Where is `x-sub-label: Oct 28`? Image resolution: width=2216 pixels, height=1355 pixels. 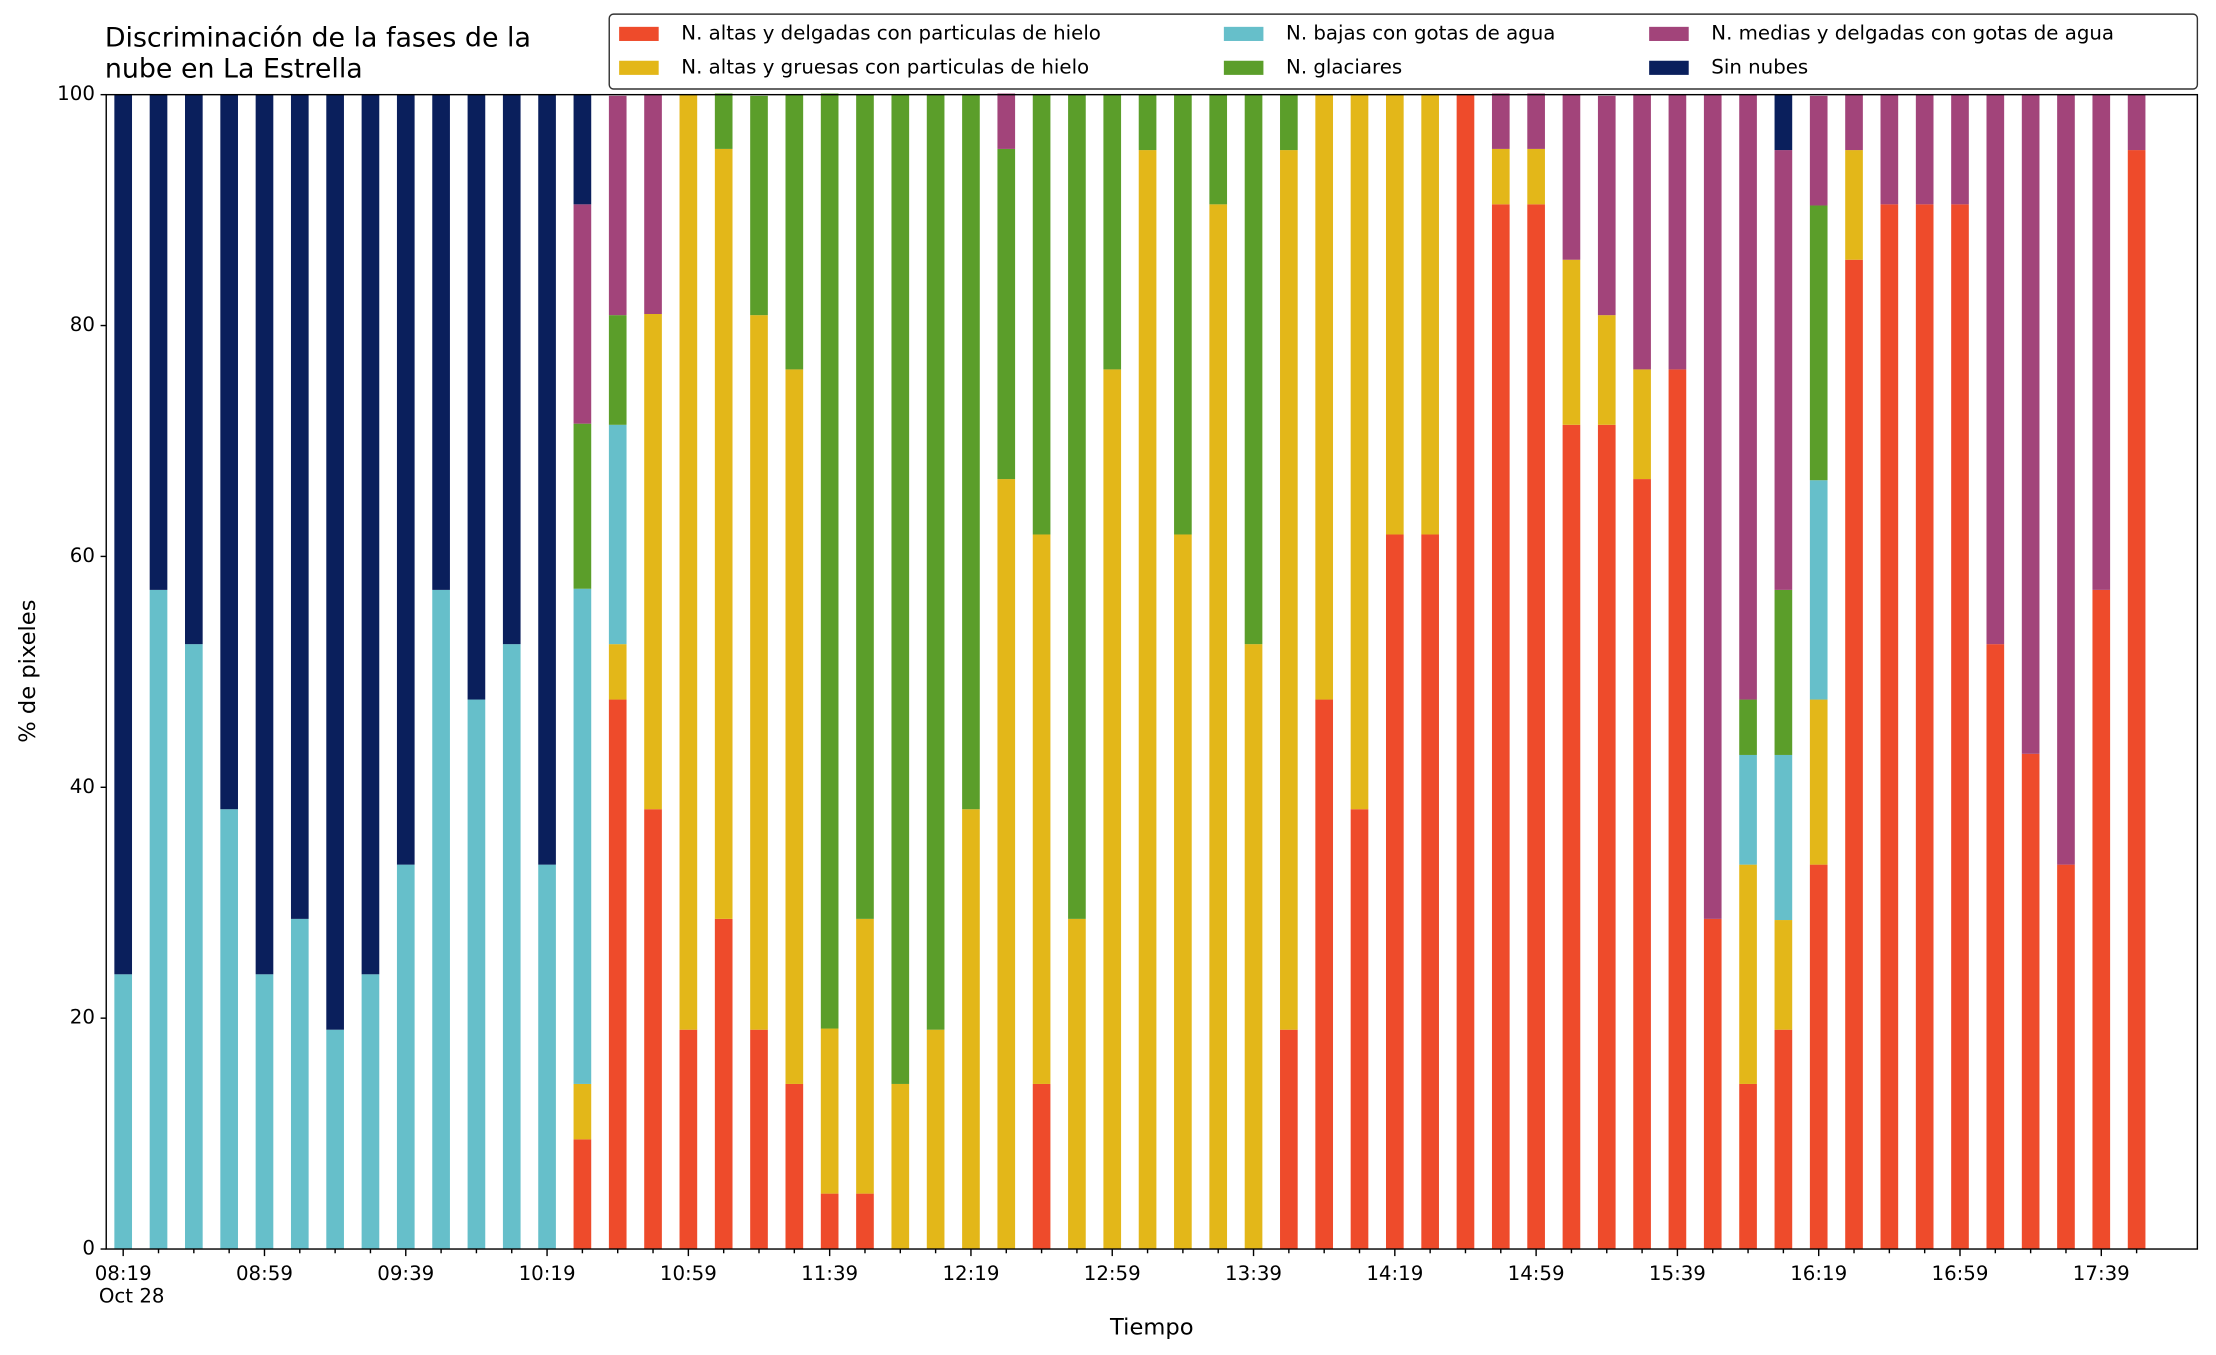 x-sub-label: Oct 28 is located at coordinates (132, 1296).